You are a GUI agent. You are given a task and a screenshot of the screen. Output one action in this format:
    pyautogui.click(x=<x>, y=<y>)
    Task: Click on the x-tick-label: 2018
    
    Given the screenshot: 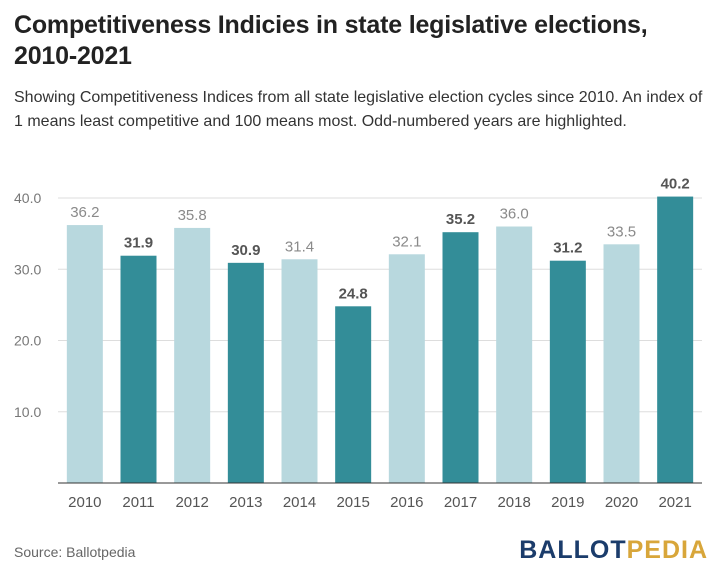 What is the action you would take?
    pyautogui.click(x=513, y=502)
    